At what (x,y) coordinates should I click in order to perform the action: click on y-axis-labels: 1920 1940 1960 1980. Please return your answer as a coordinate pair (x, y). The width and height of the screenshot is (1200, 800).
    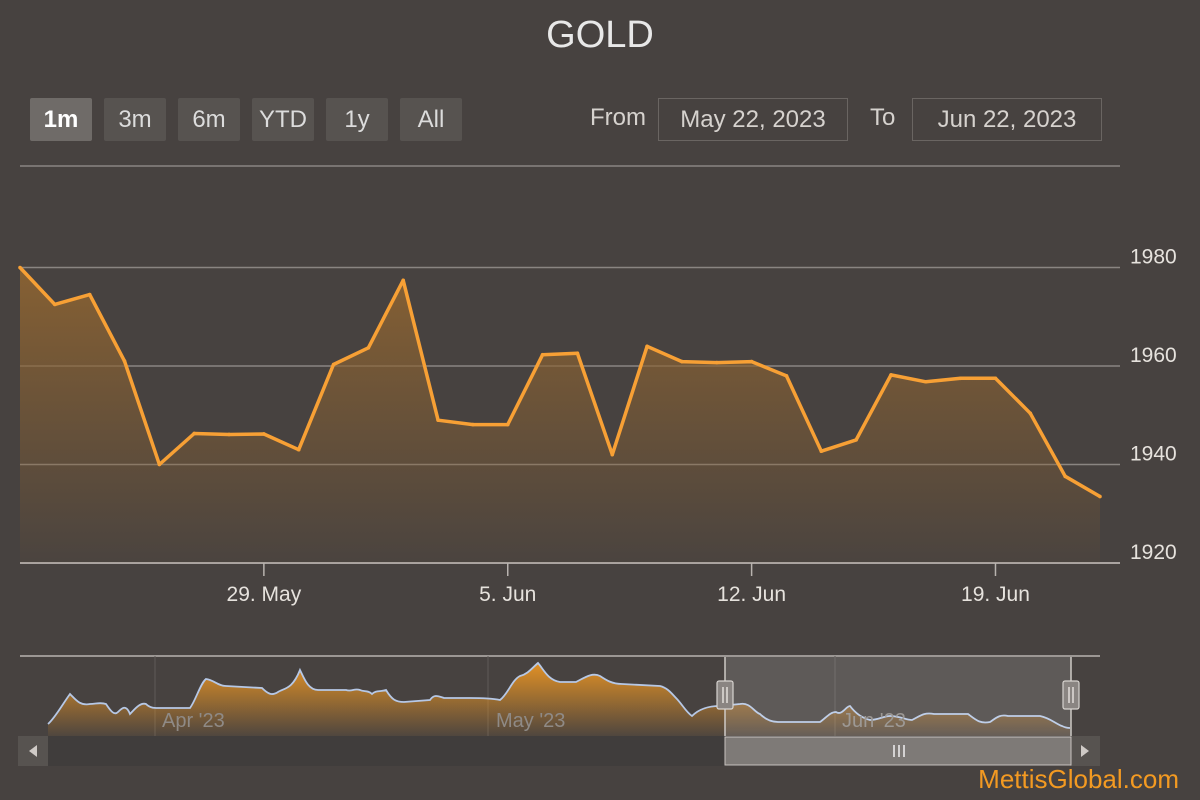
    Looking at the image, I should click on (1153, 405).